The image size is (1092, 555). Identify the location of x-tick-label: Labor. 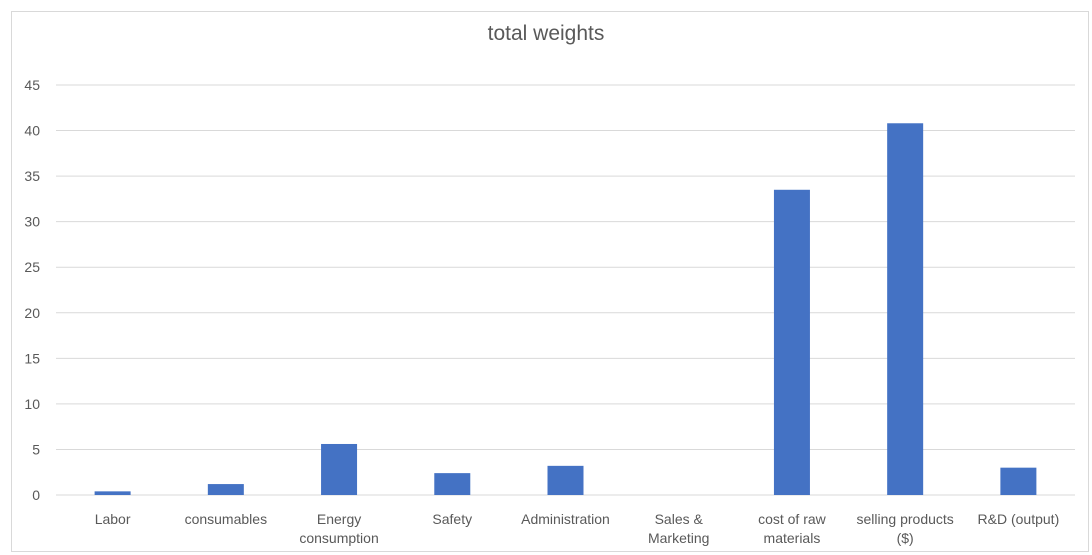
(113, 519).